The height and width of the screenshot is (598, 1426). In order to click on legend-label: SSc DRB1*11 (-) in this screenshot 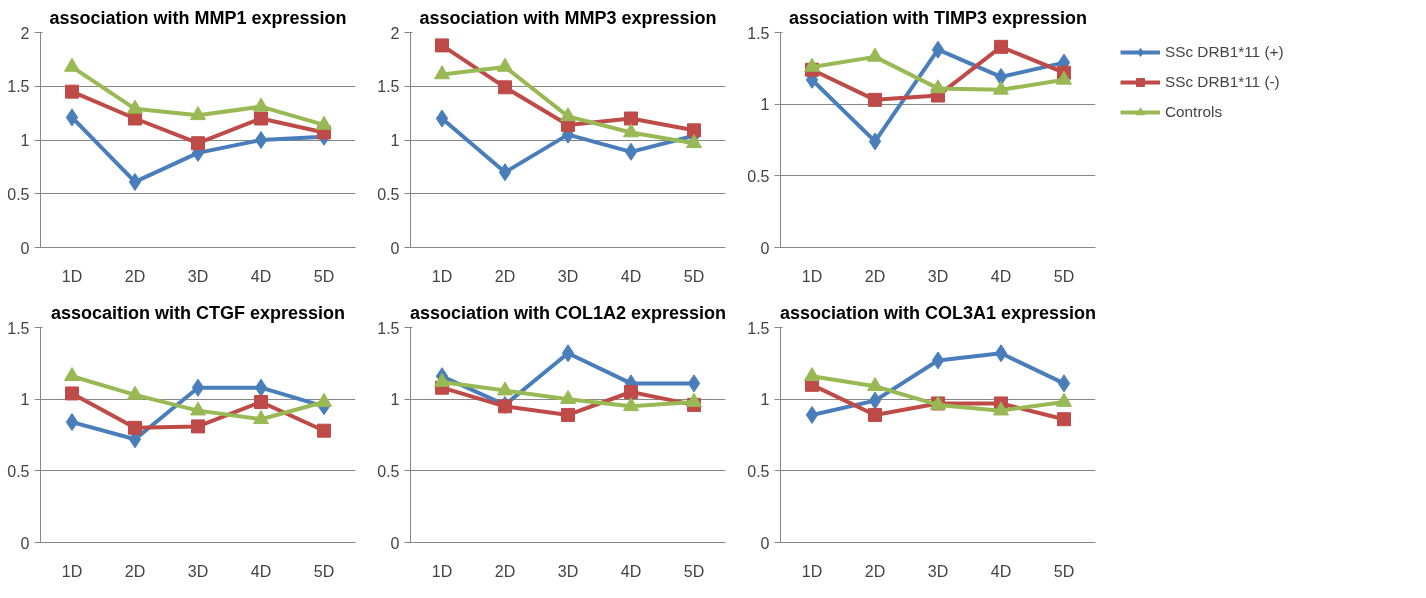, I will do `click(1222, 82)`.